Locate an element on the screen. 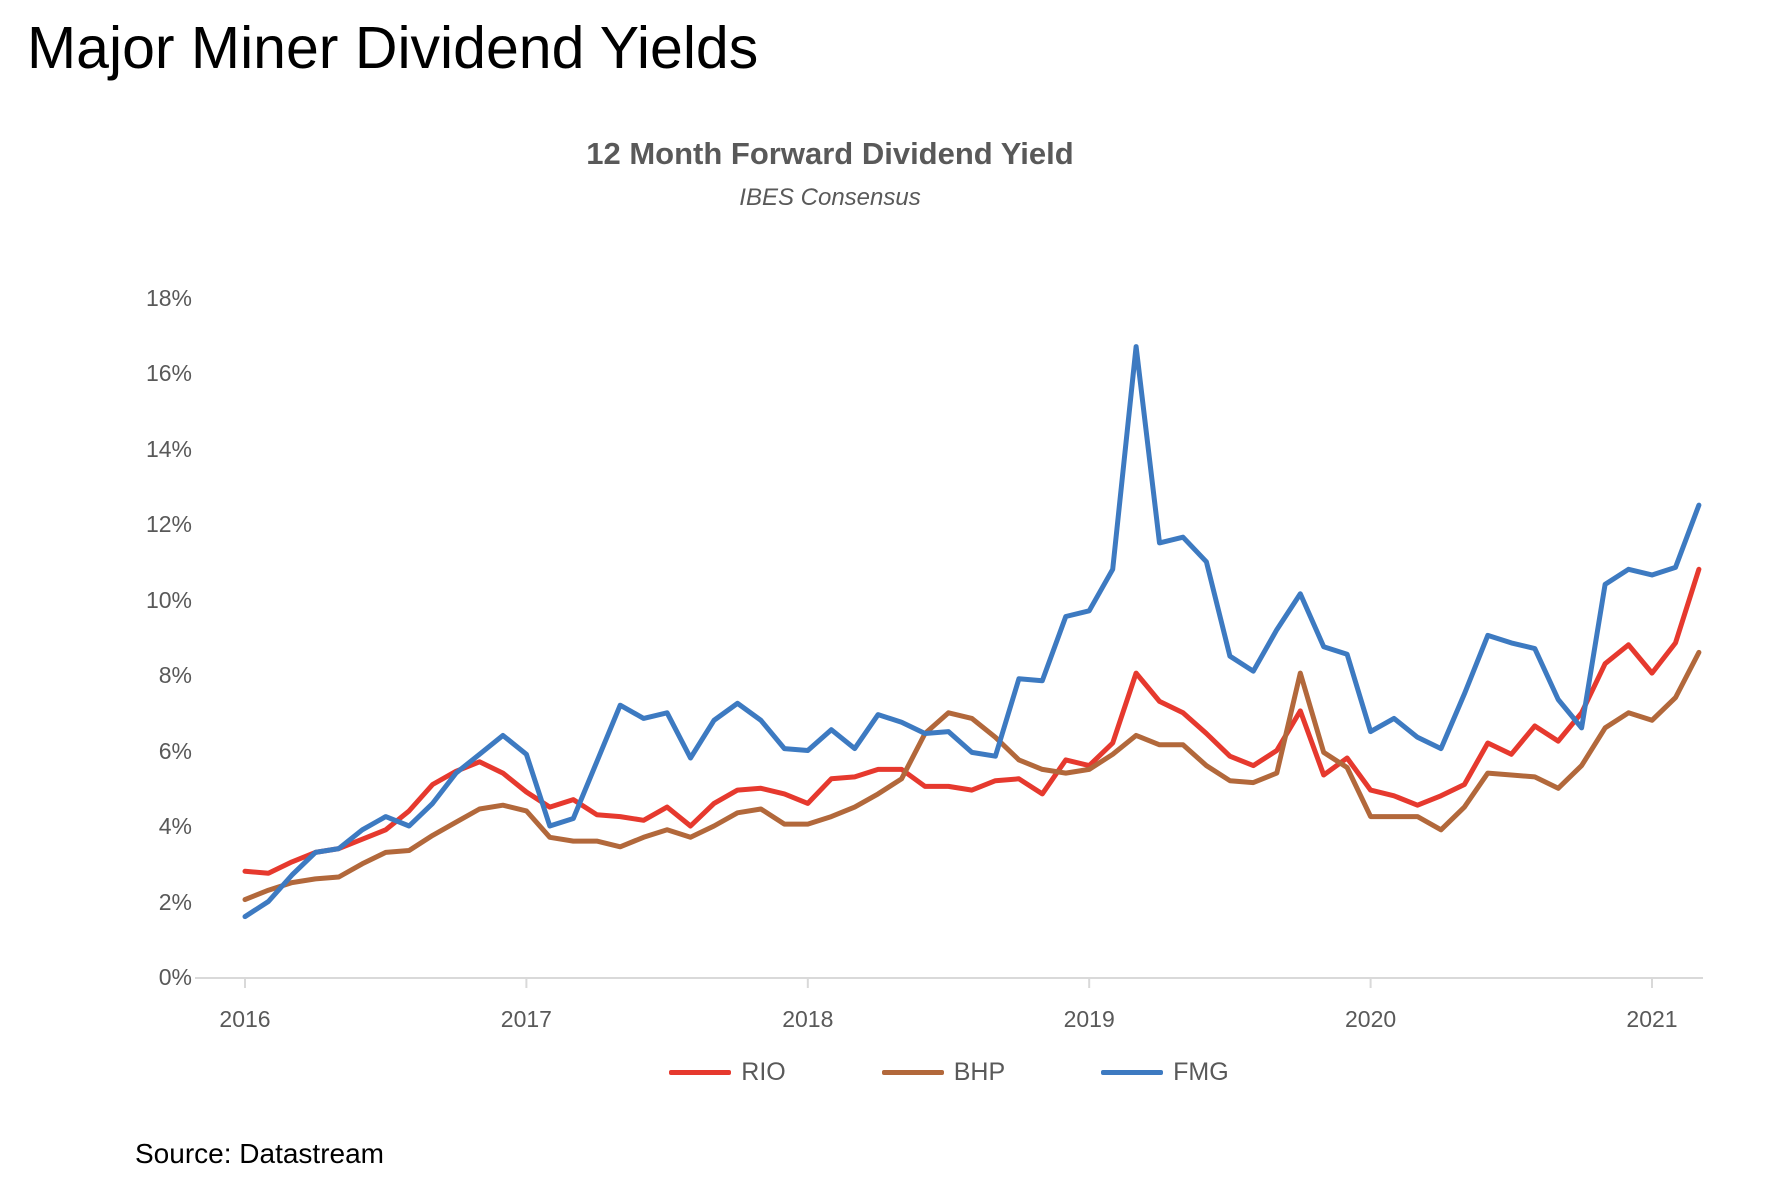  legend-item-rio: RIO is located at coordinates (727, 1072).